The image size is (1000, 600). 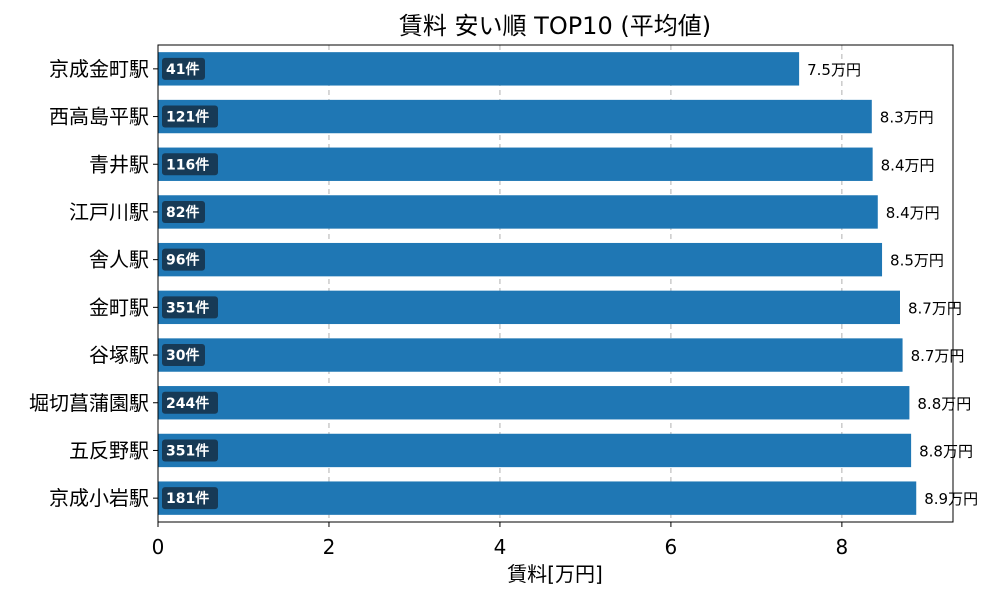 What do you see at coordinates (907, 118) in the screenshot?
I see `value-label: 8.3万円` at bounding box center [907, 118].